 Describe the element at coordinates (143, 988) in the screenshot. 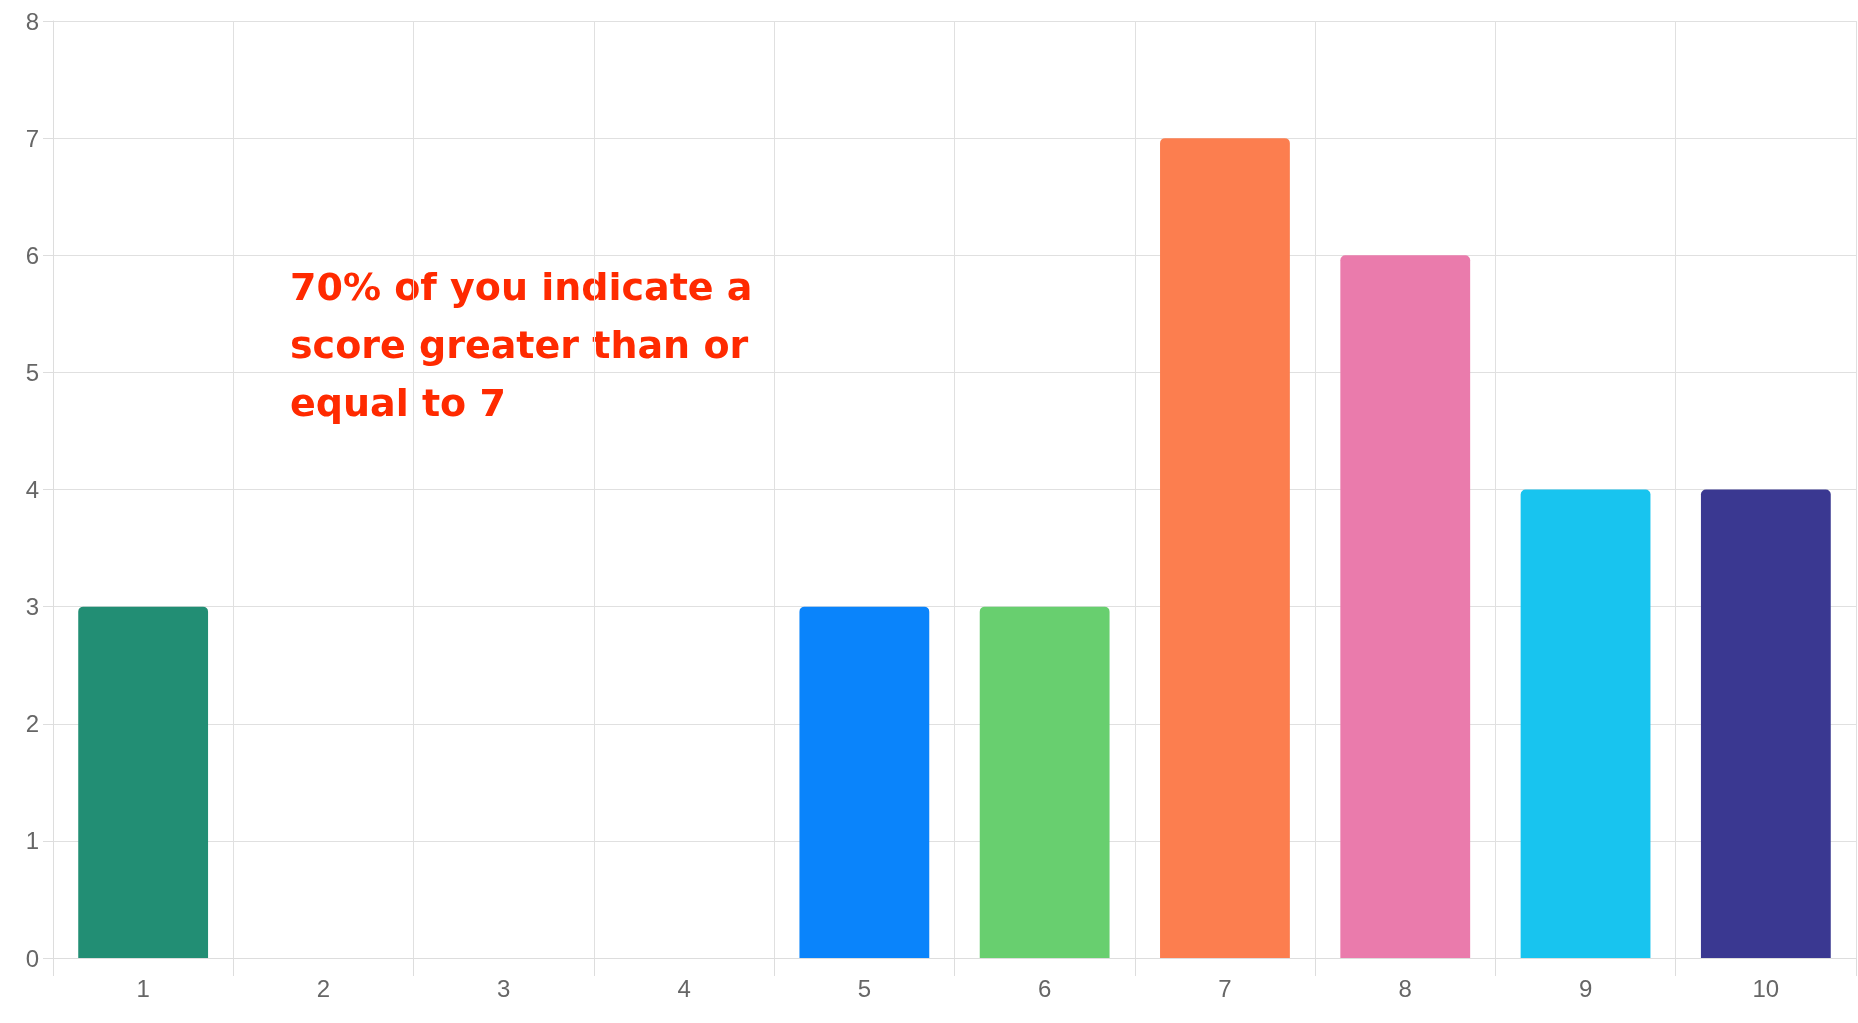

I see `x-tick-label: 1` at that location.